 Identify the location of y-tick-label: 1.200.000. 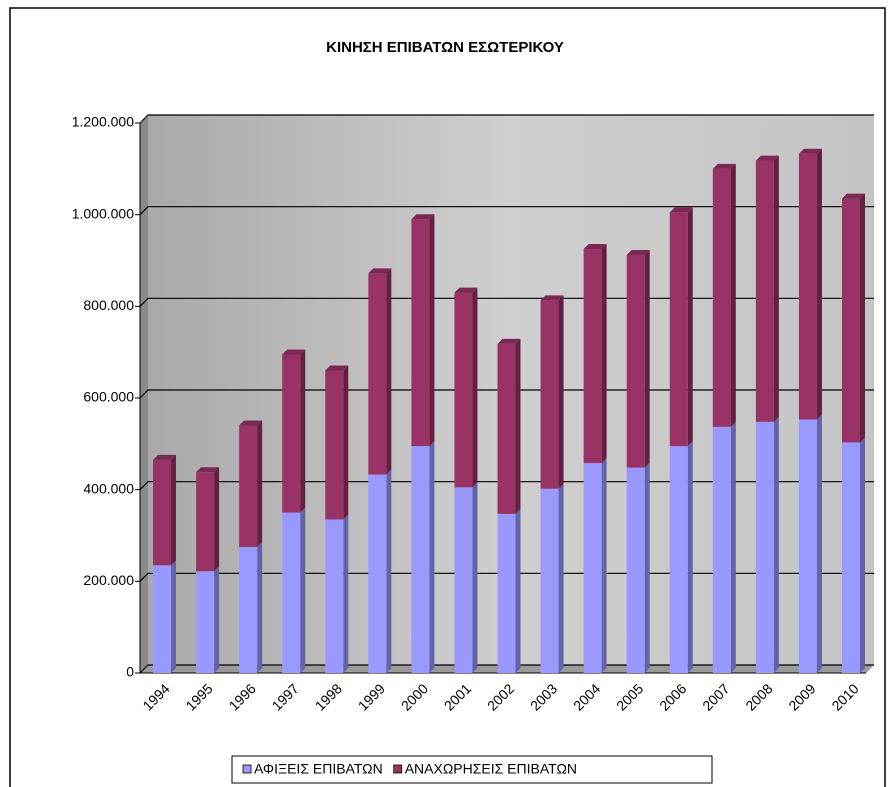
(103, 122).